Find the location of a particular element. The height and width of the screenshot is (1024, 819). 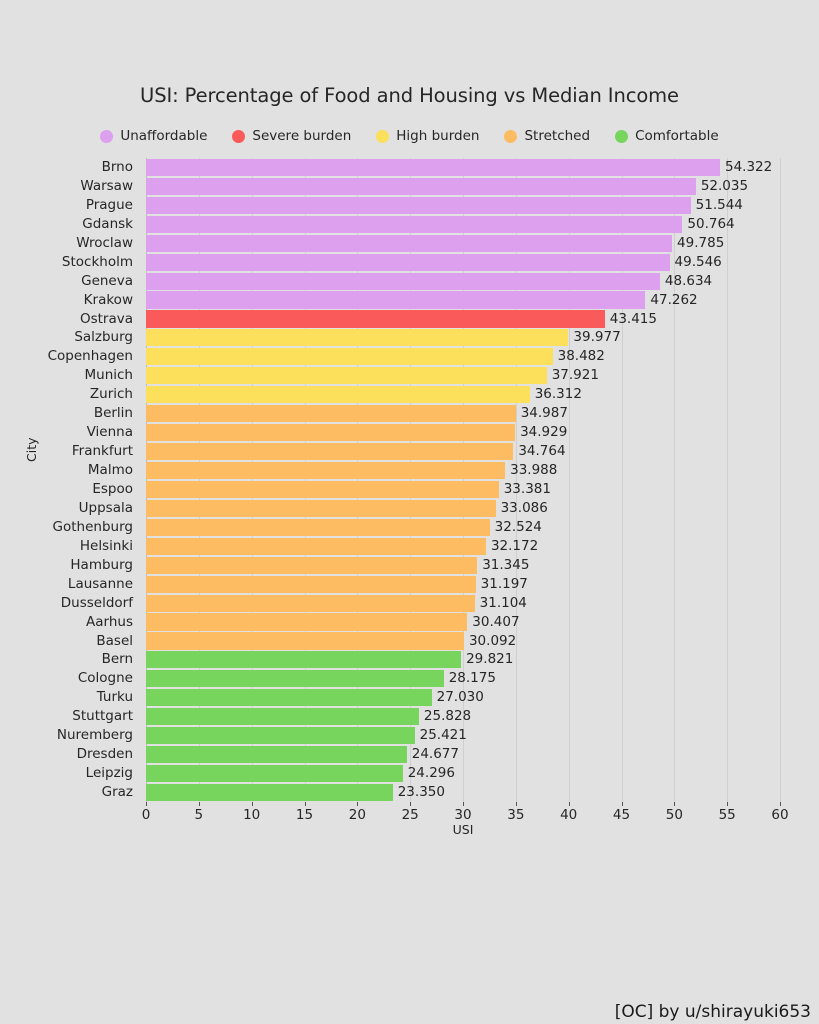

bar-dusseldorf is located at coordinates (310, 603).